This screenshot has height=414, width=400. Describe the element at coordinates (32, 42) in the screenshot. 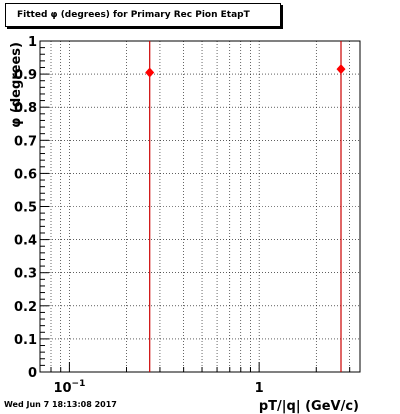

I see `y-tick-label: 1` at that location.